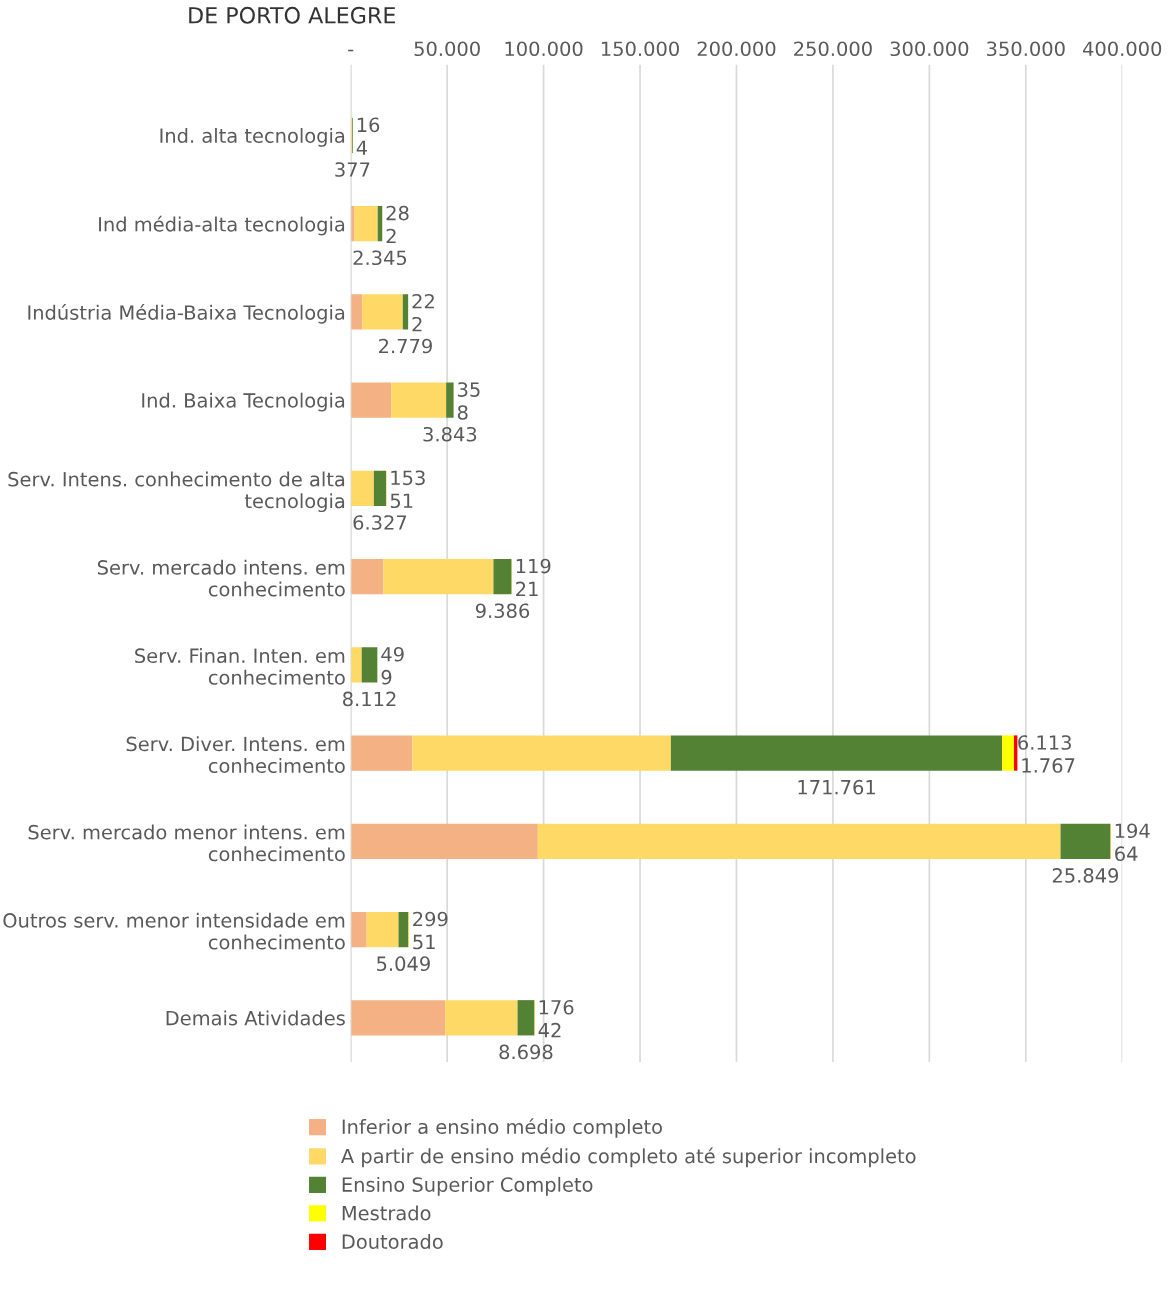  I want to click on data-label: 171.761, so click(836, 787).